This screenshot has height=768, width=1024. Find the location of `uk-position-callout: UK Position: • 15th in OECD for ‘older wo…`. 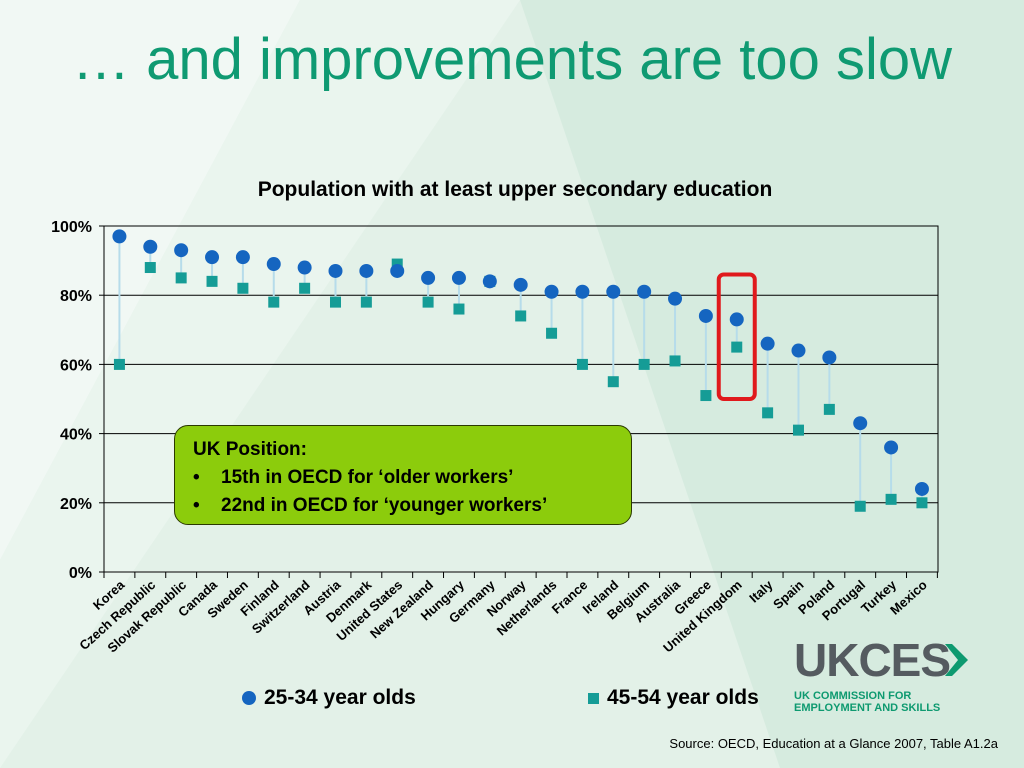

uk-position-callout: UK Position: • 15th in OECD for ‘older wo… is located at coordinates (403, 475).